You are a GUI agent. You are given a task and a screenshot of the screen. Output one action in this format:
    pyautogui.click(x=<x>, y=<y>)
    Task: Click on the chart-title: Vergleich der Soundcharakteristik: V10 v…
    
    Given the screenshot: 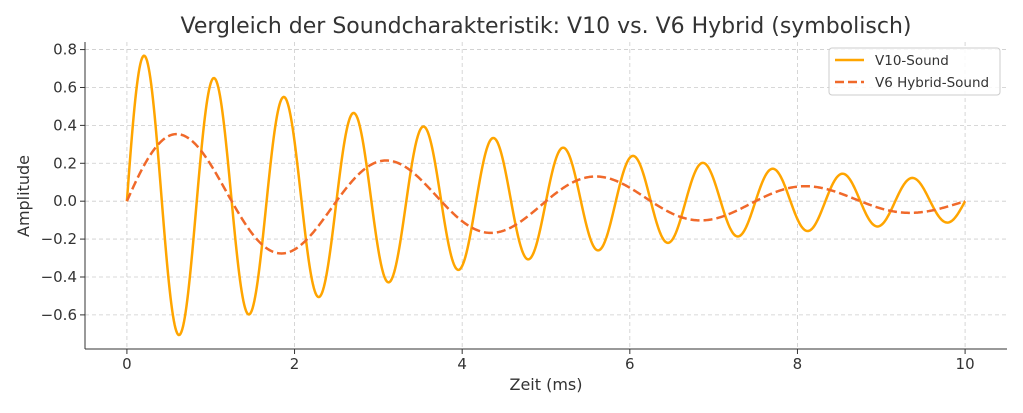 What is the action you would take?
    pyautogui.click(x=546, y=26)
    